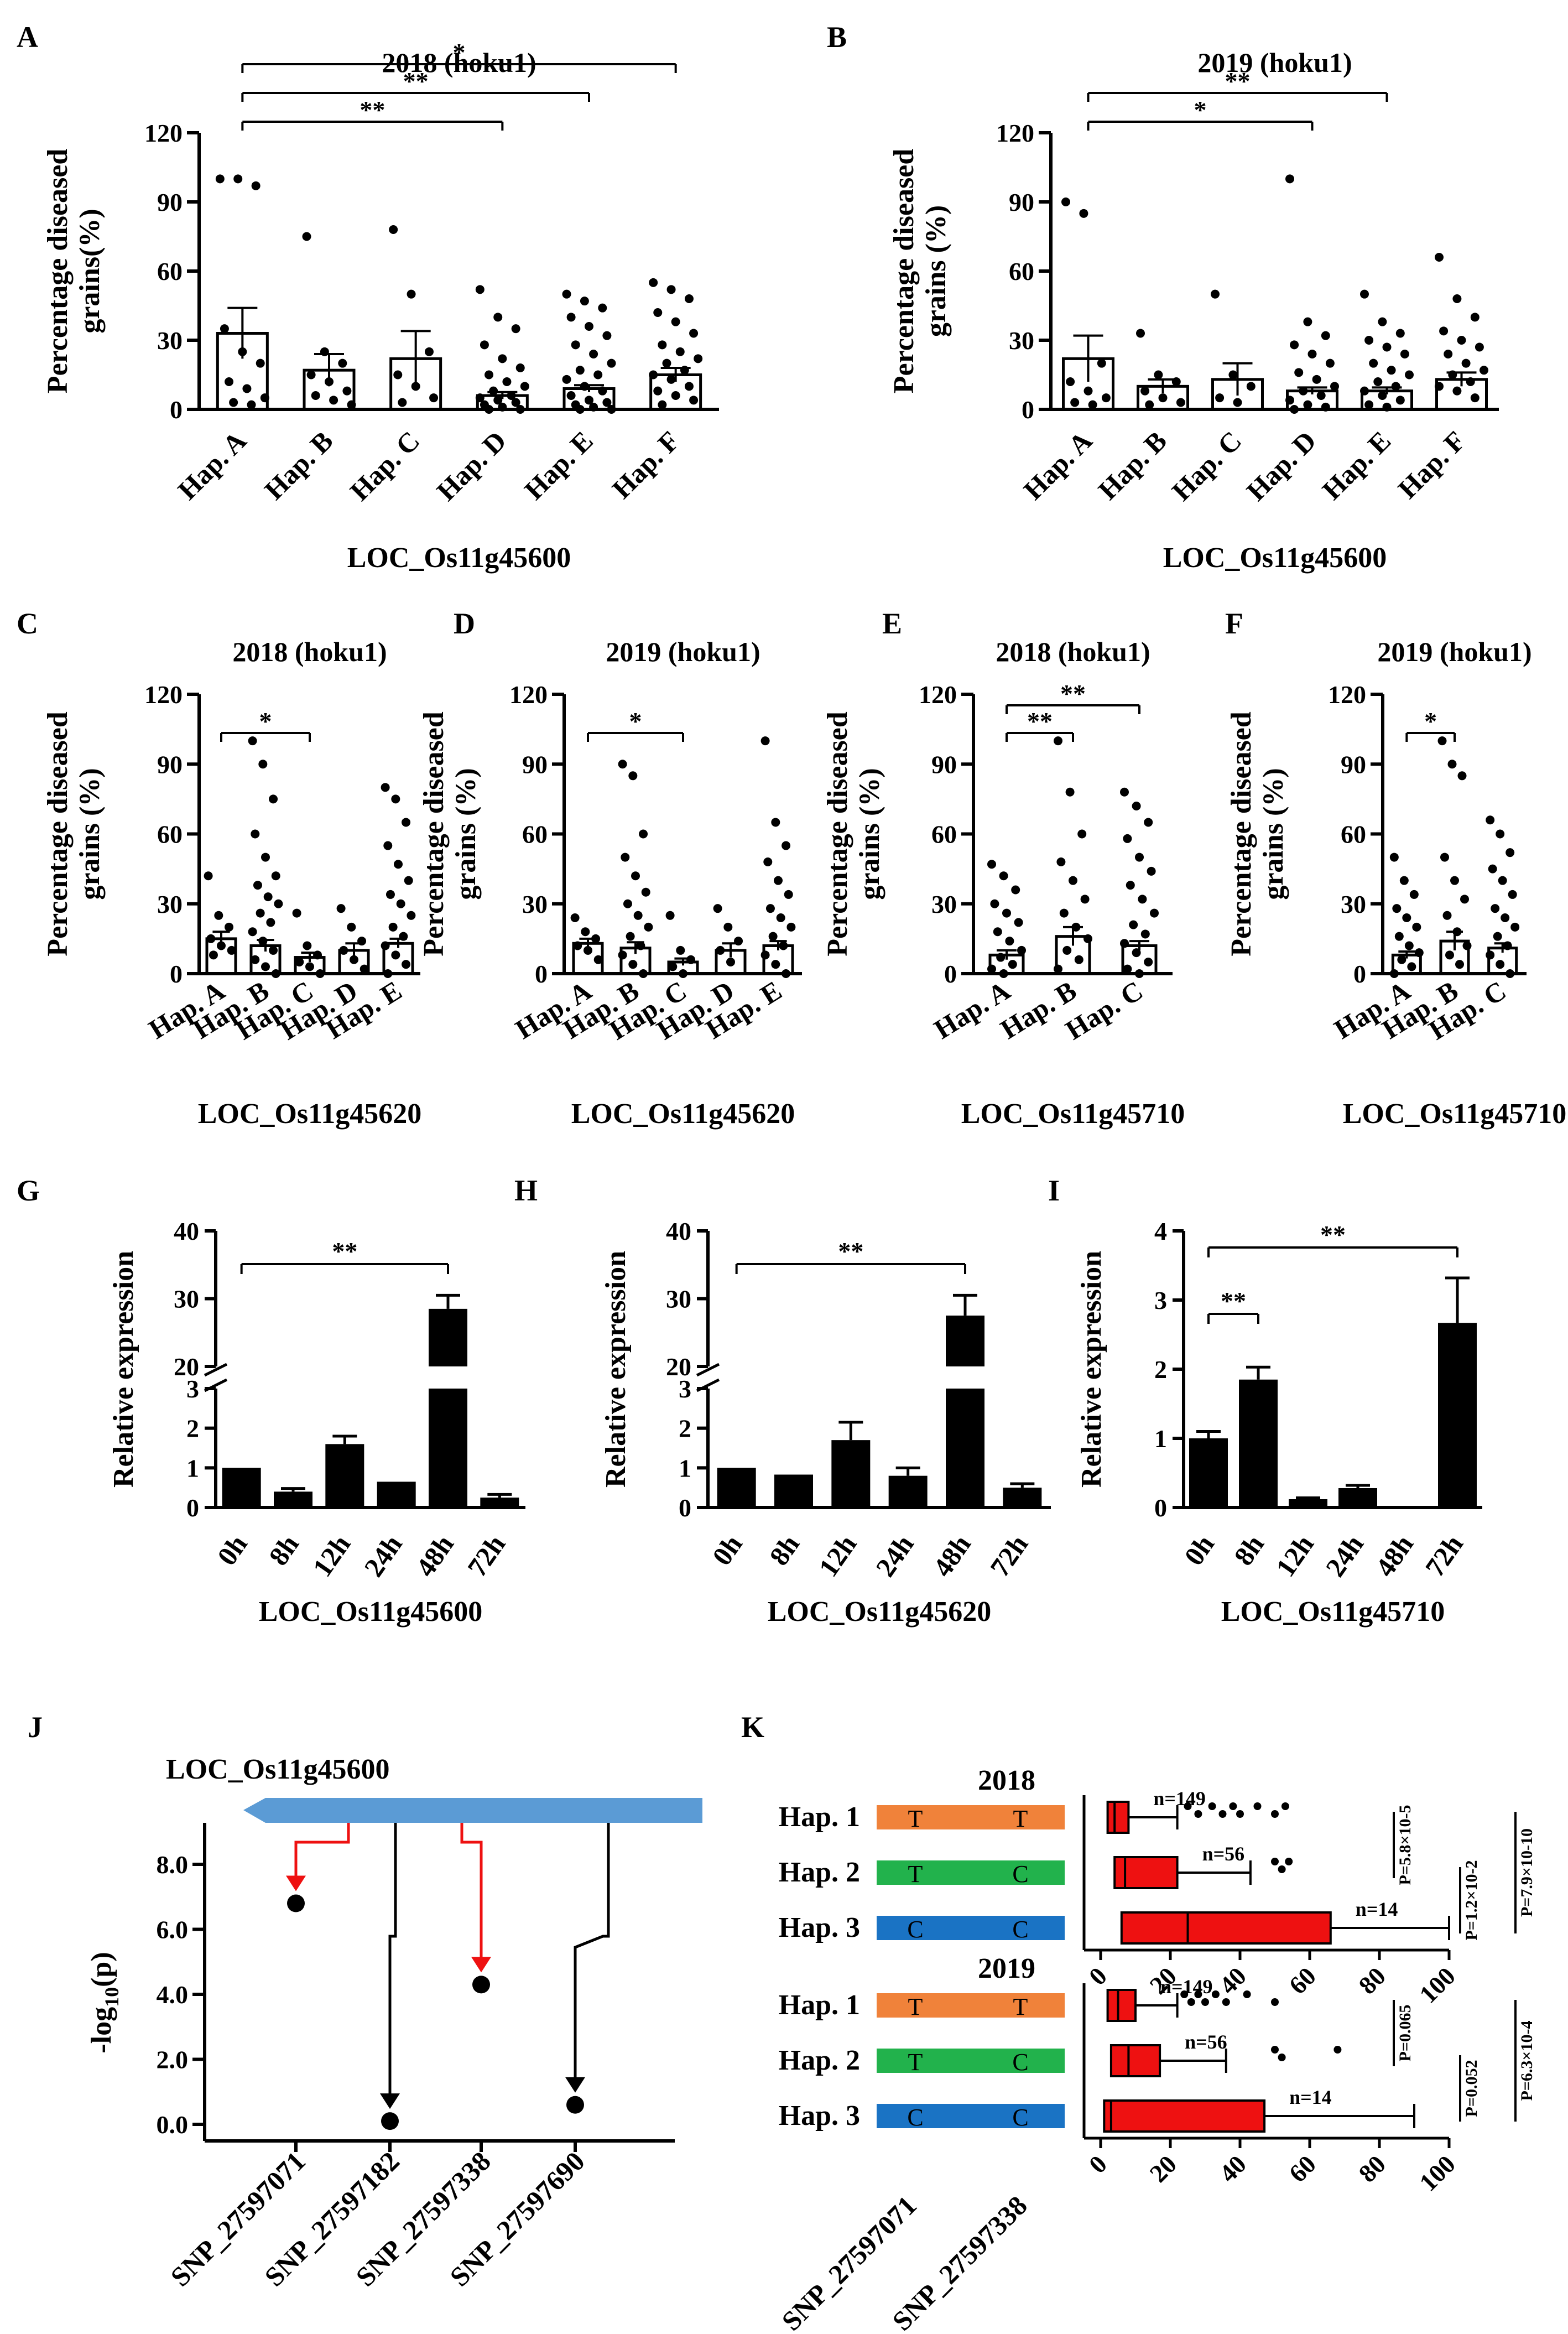  What do you see at coordinates (186, 1231) in the screenshot?
I see `y-tick-label: 40` at bounding box center [186, 1231].